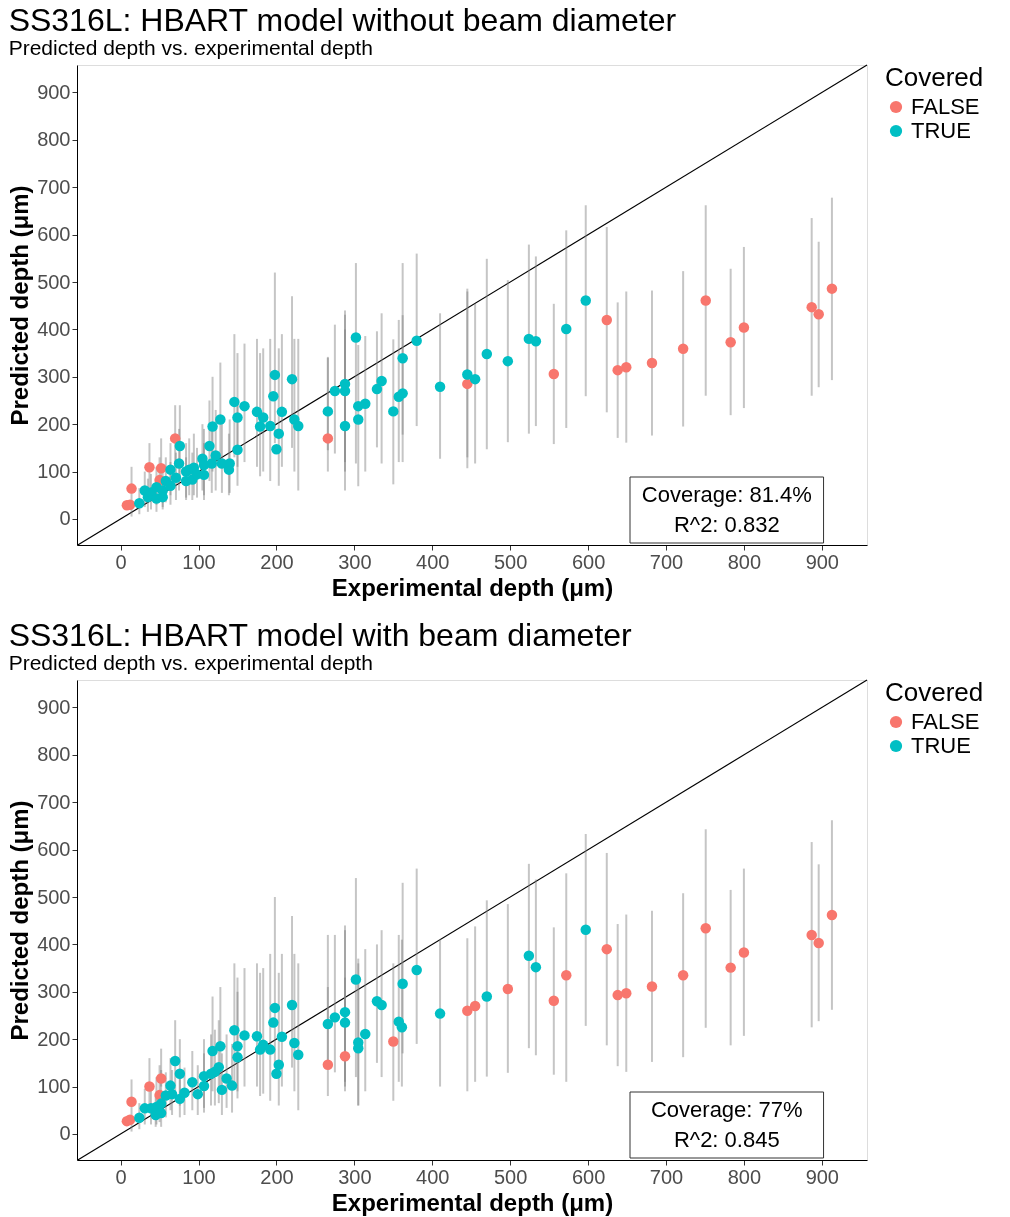 The width and height of the screenshot is (1010, 1217). I want to click on chart-title: SS316L: HBART model without beam diameter, so click(342, 20).